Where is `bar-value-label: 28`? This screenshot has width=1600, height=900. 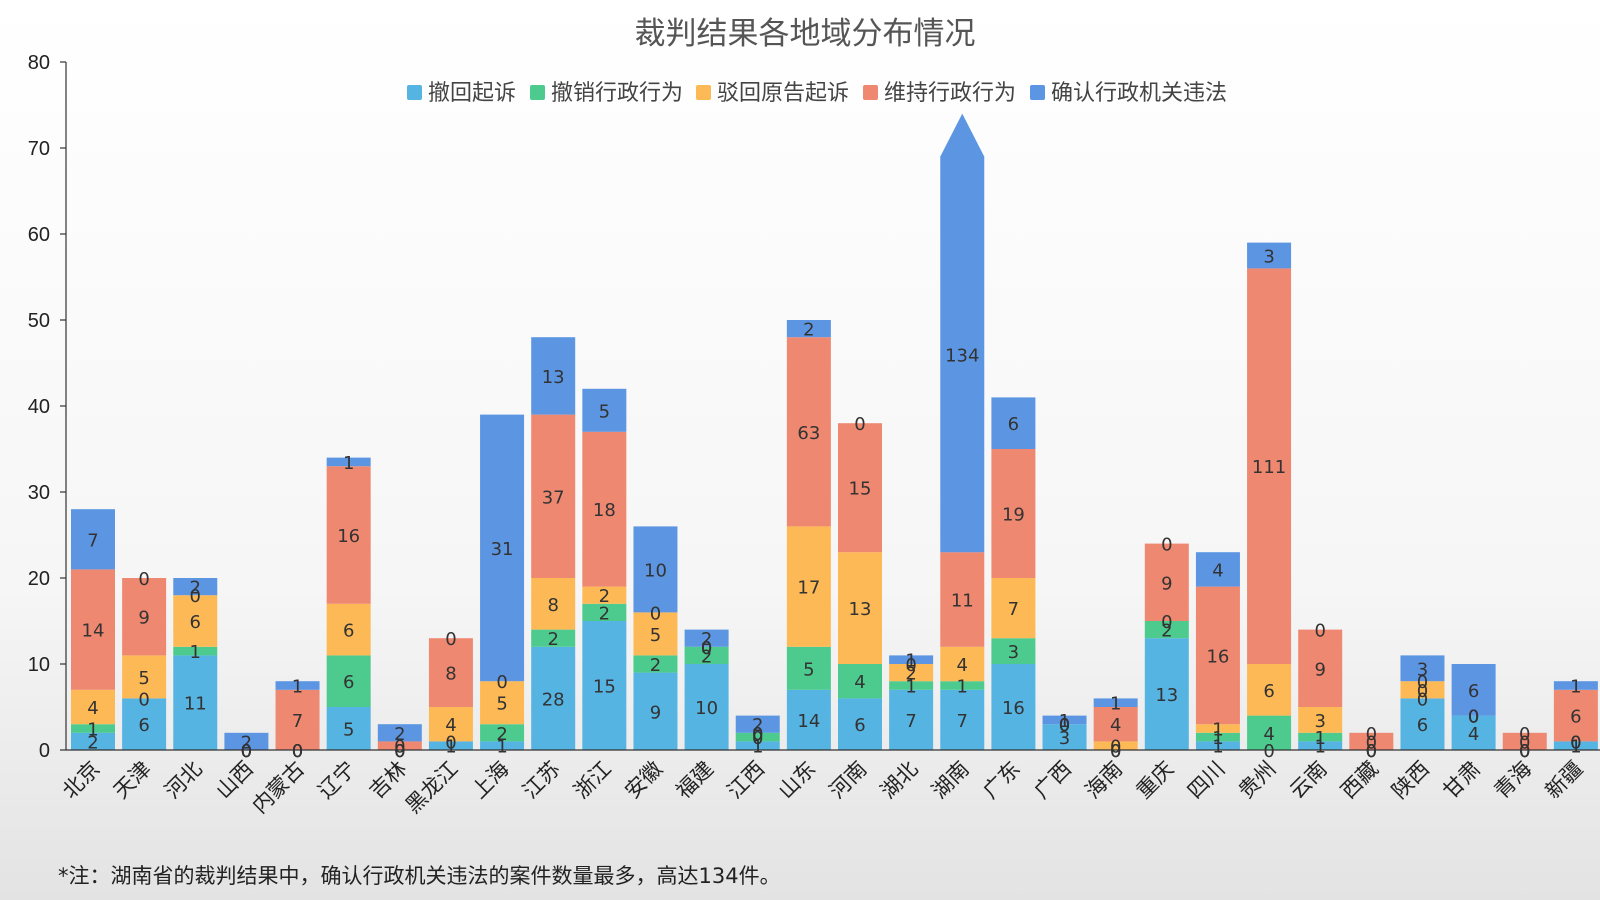 bar-value-label: 28 is located at coordinates (553, 699).